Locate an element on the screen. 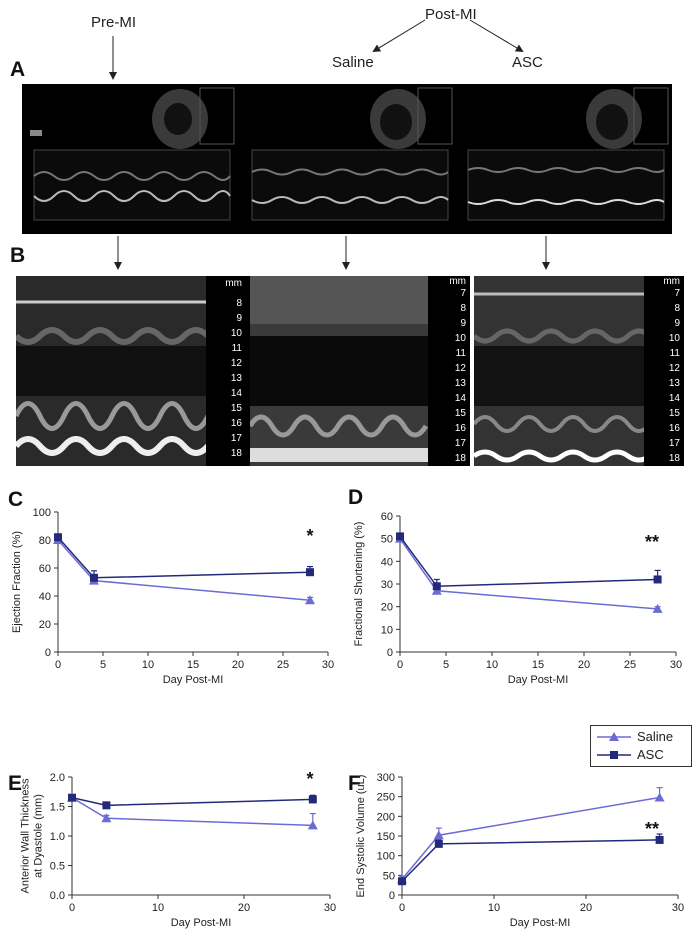 The height and width of the screenshot is (940, 698). y-tick-label: 0.0 is located at coordinates (57, 896).